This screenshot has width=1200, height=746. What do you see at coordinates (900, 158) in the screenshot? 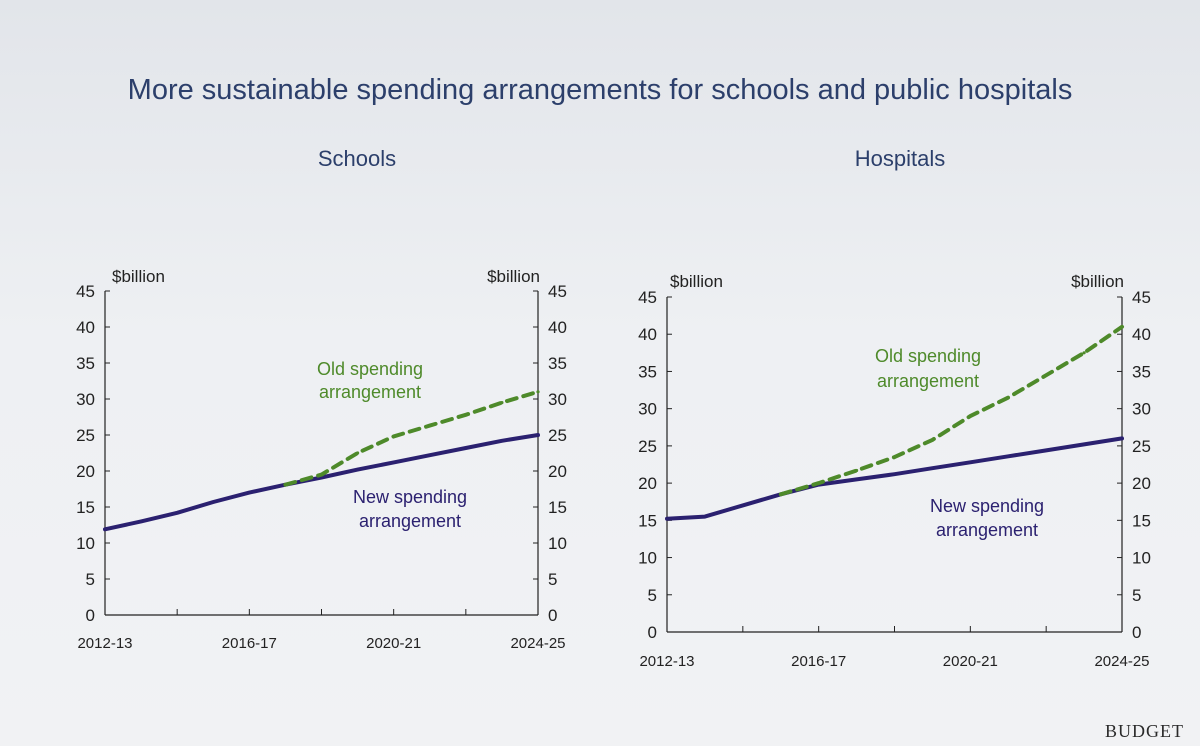
I see `chart-title: Hospitals` at bounding box center [900, 158].